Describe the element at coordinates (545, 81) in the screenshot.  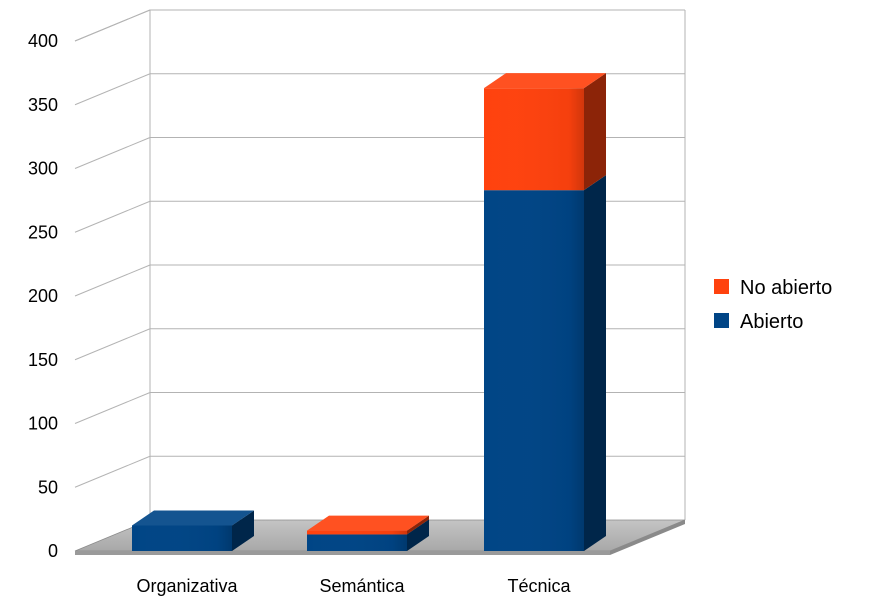
I see `bar-top-Técnica` at that location.